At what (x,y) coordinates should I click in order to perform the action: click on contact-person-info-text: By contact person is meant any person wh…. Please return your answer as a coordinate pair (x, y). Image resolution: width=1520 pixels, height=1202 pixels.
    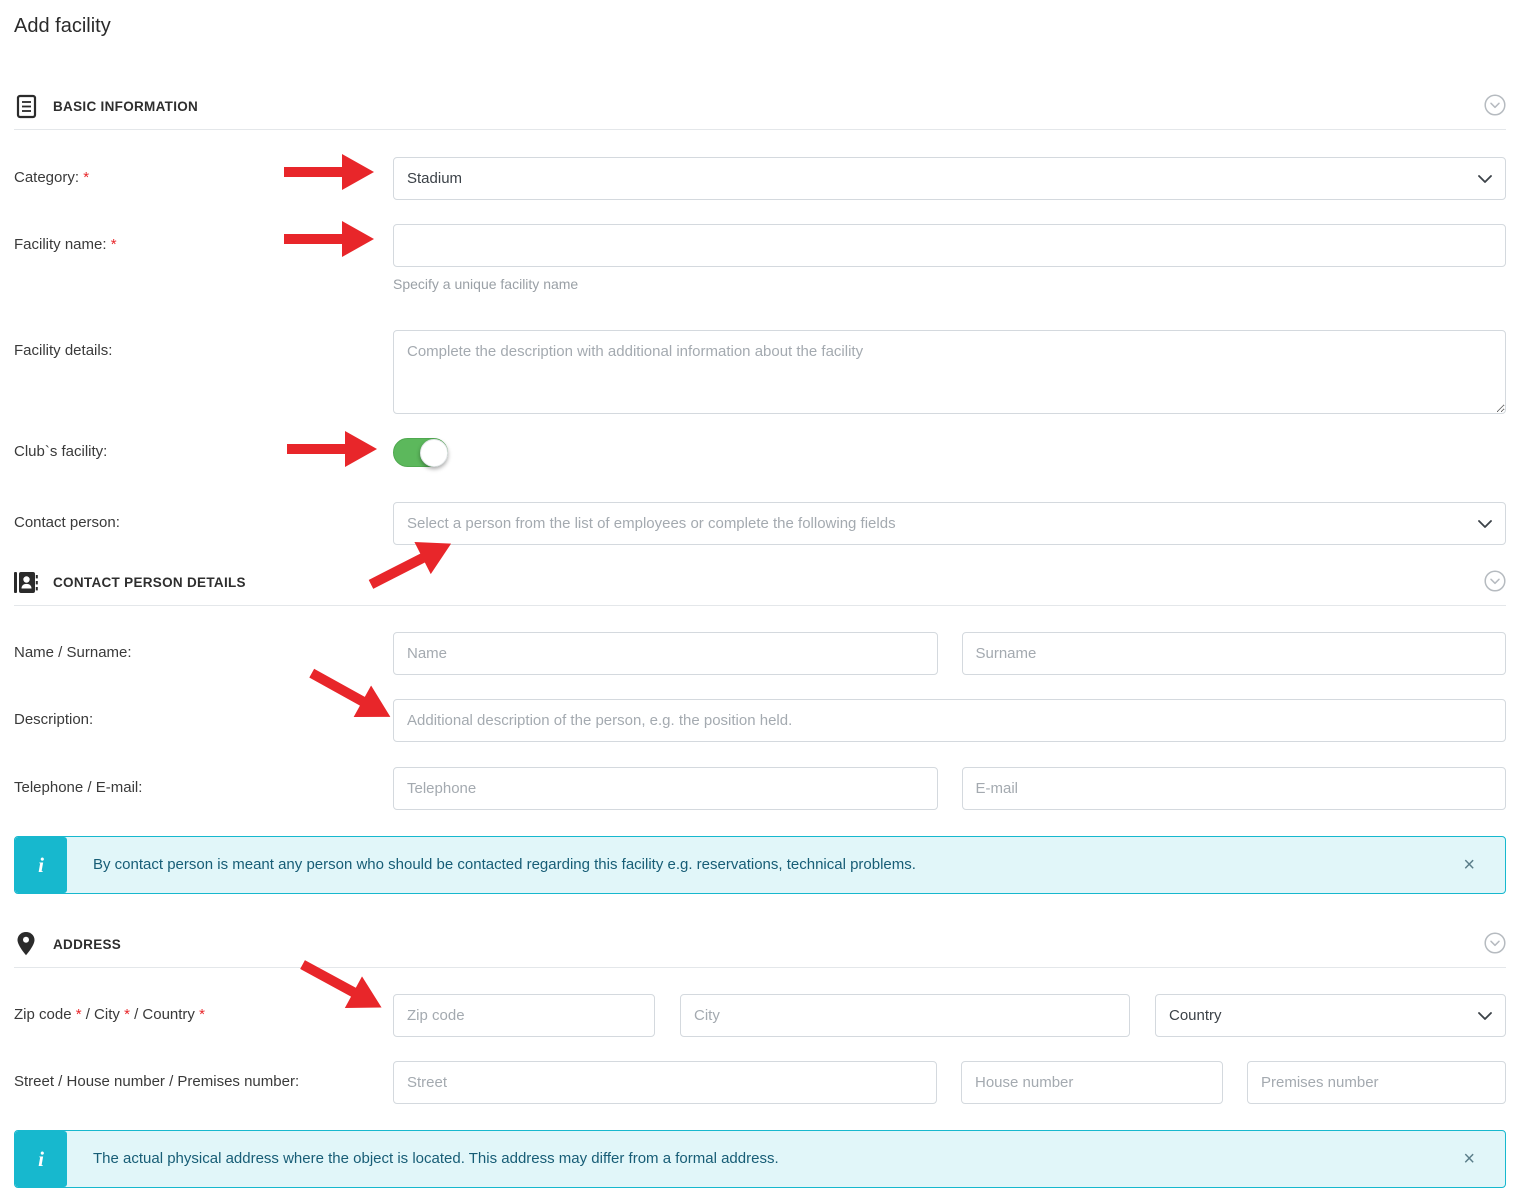
    Looking at the image, I should click on (504, 864).